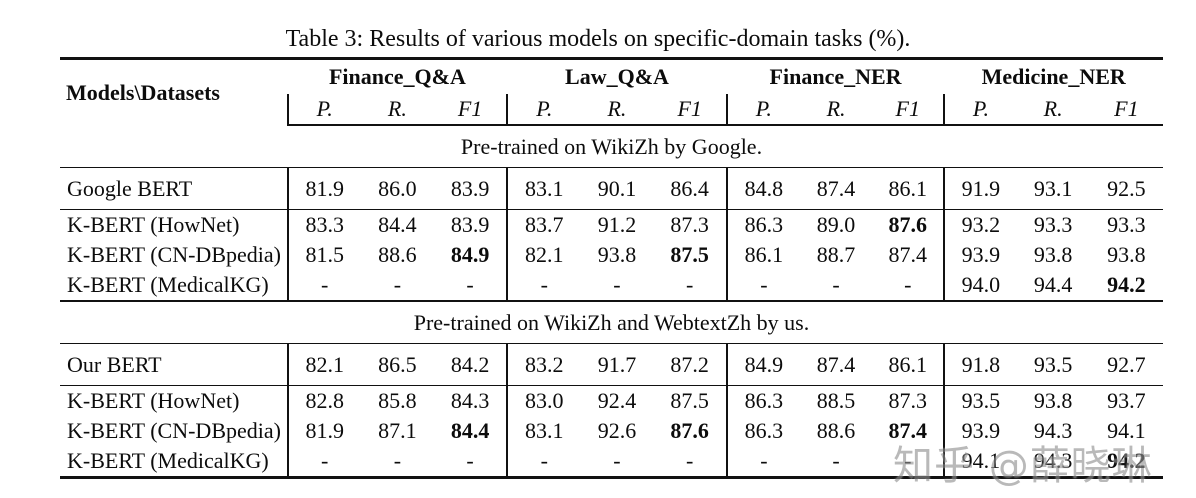 Image resolution: width=1196 pixels, height=498 pixels. What do you see at coordinates (617, 224) in the screenshot?
I see `value-cell: 91.2` at bounding box center [617, 224].